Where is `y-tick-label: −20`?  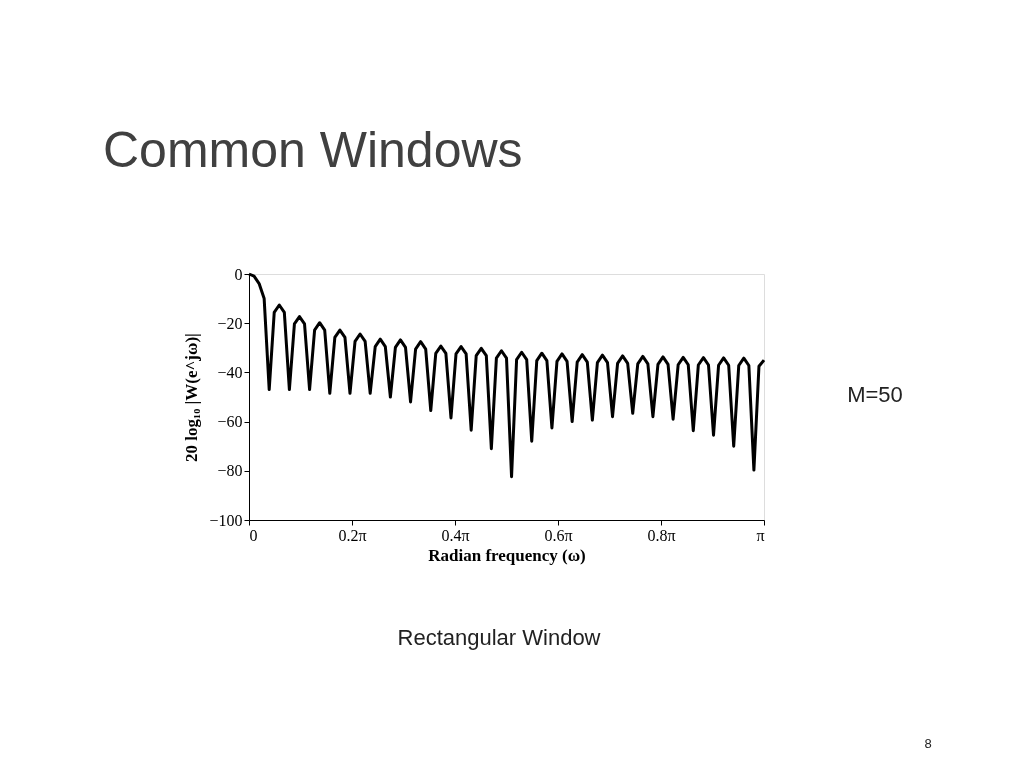 y-tick-label: −20 is located at coordinates (230, 323).